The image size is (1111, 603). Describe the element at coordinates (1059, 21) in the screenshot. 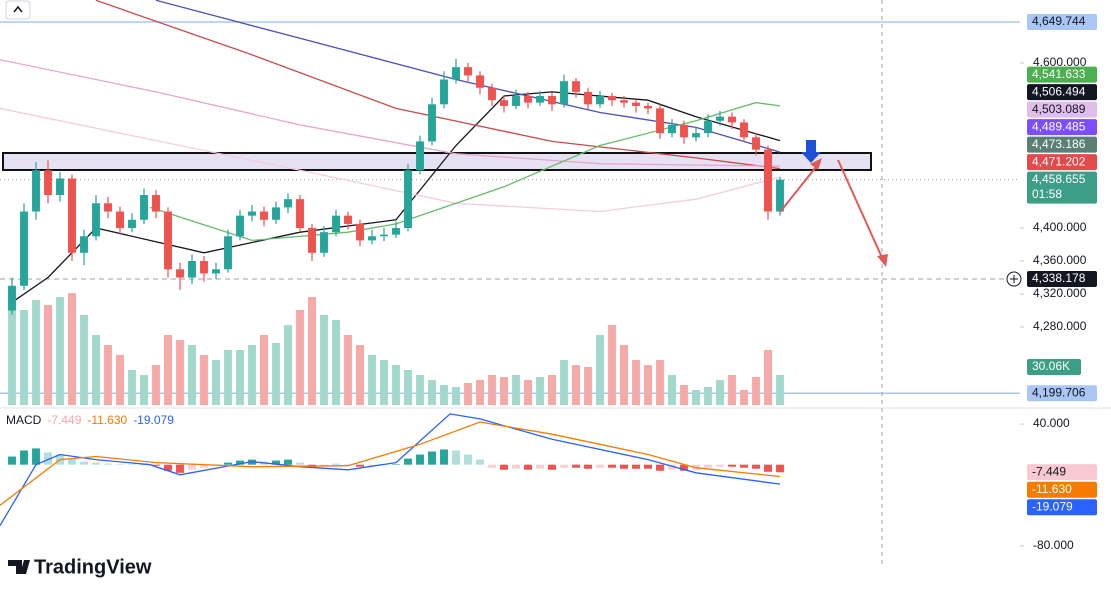

I see `price-label: 4,649.744` at that location.